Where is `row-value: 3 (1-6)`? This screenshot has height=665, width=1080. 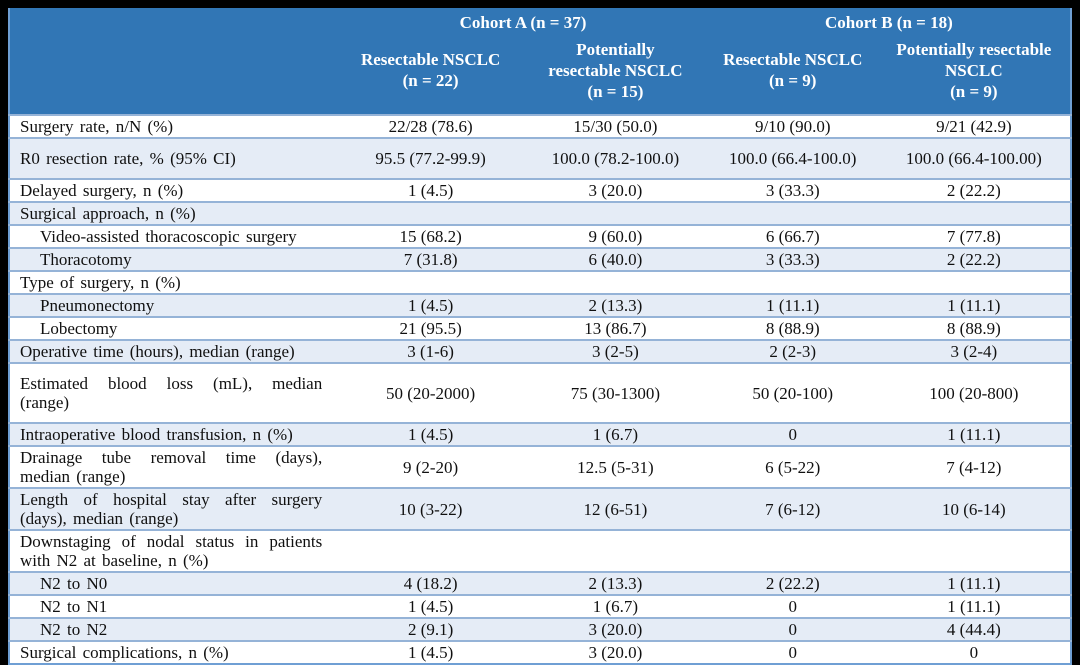 row-value: 3 (1-6) is located at coordinates (430, 351).